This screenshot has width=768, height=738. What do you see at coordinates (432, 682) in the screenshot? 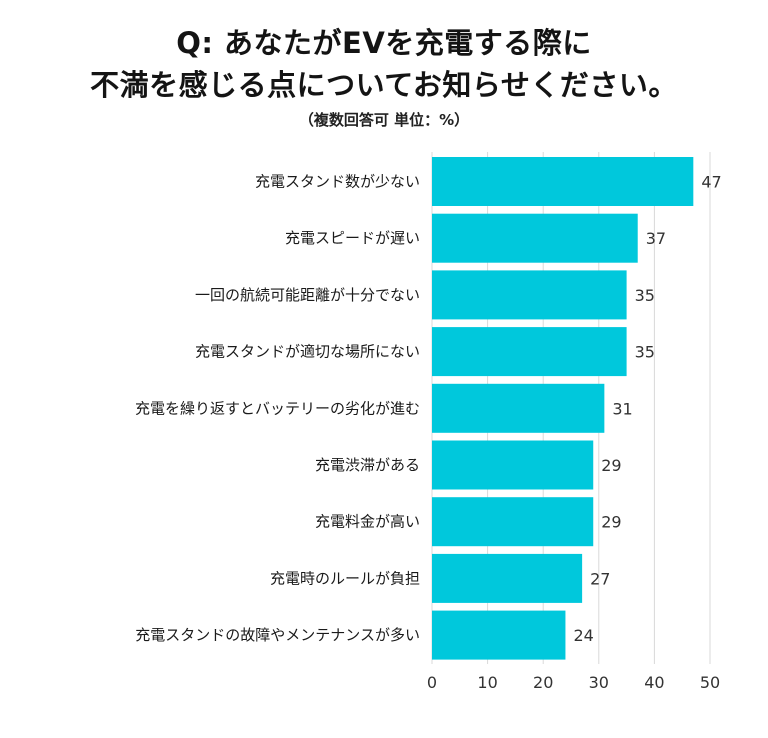
I see `x-tick-label-0: 0` at bounding box center [432, 682].